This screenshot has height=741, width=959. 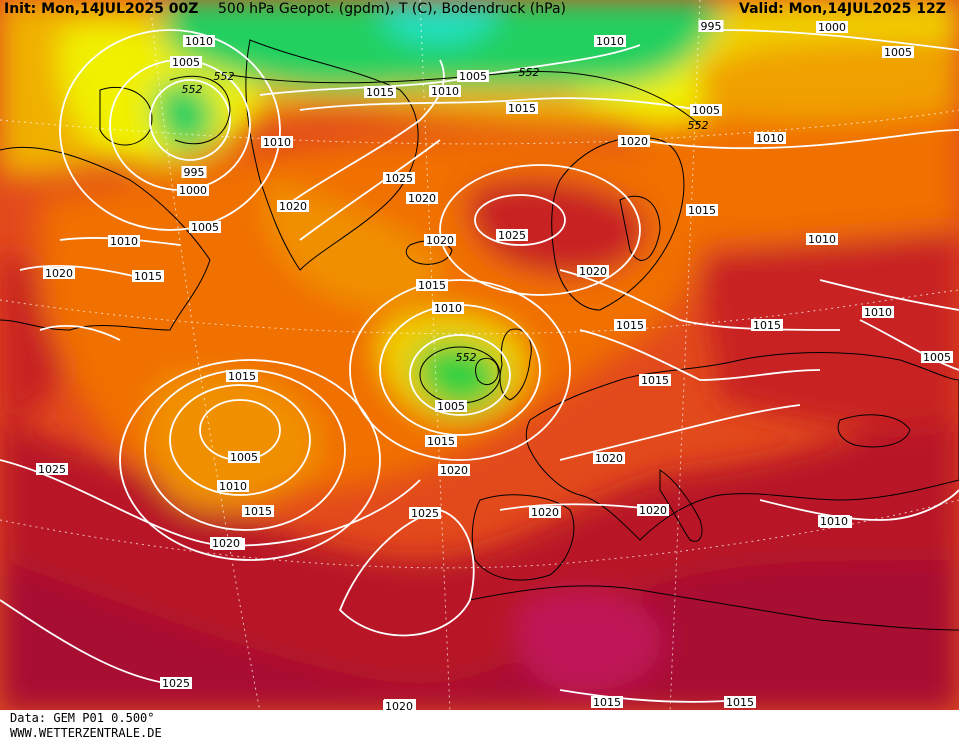 What do you see at coordinates (82, 718) in the screenshot?
I see `data-source: Data: GEM P01 0.500°` at bounding box center [82, 718].